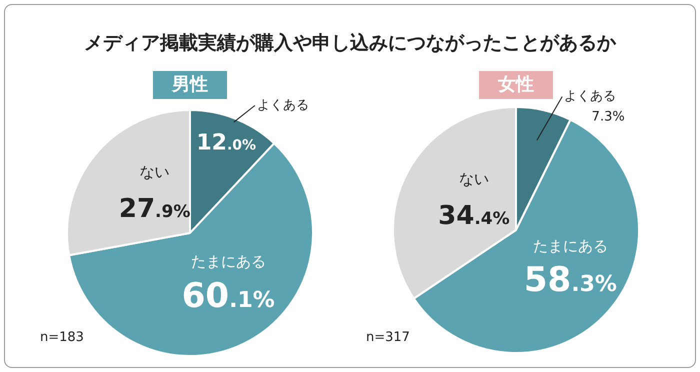 This screenshot has width=700, height=372. Describe the element at coordinates (154, 209) in the screenshot. I see `data-label: 27.9%` at that location.